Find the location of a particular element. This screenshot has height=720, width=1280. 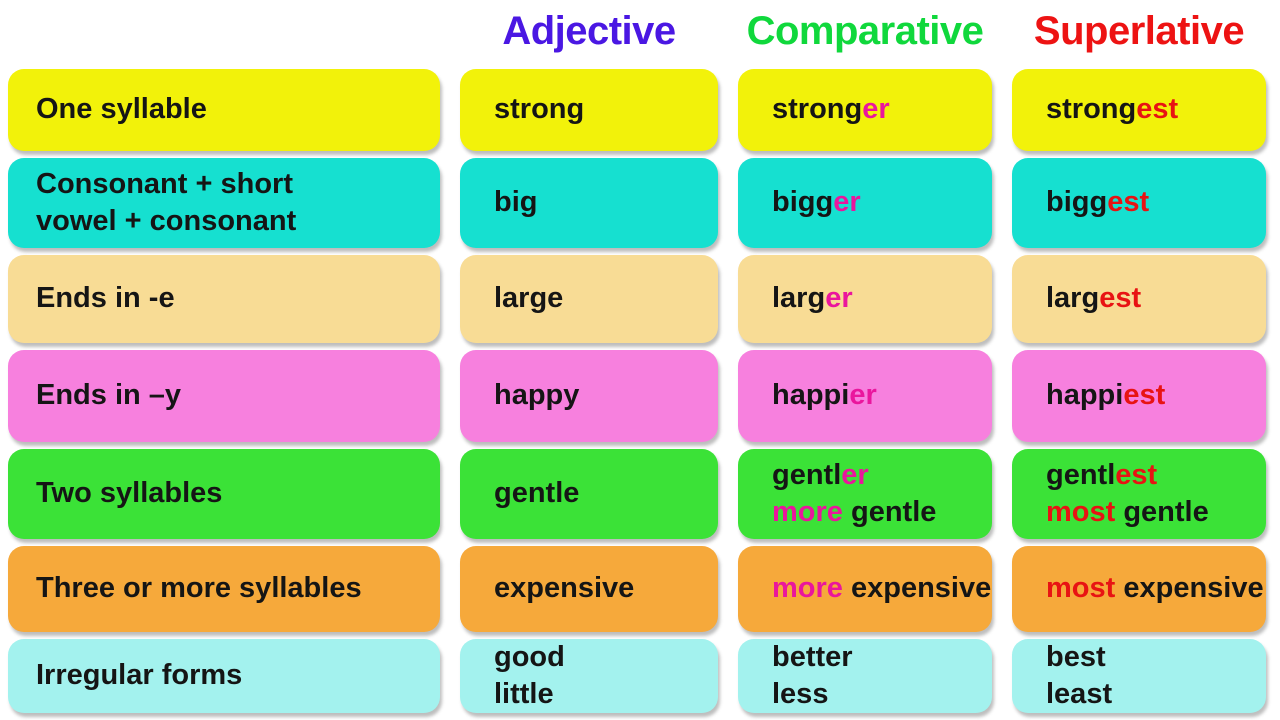

word-text: happy is located at coordinates (537, 395).